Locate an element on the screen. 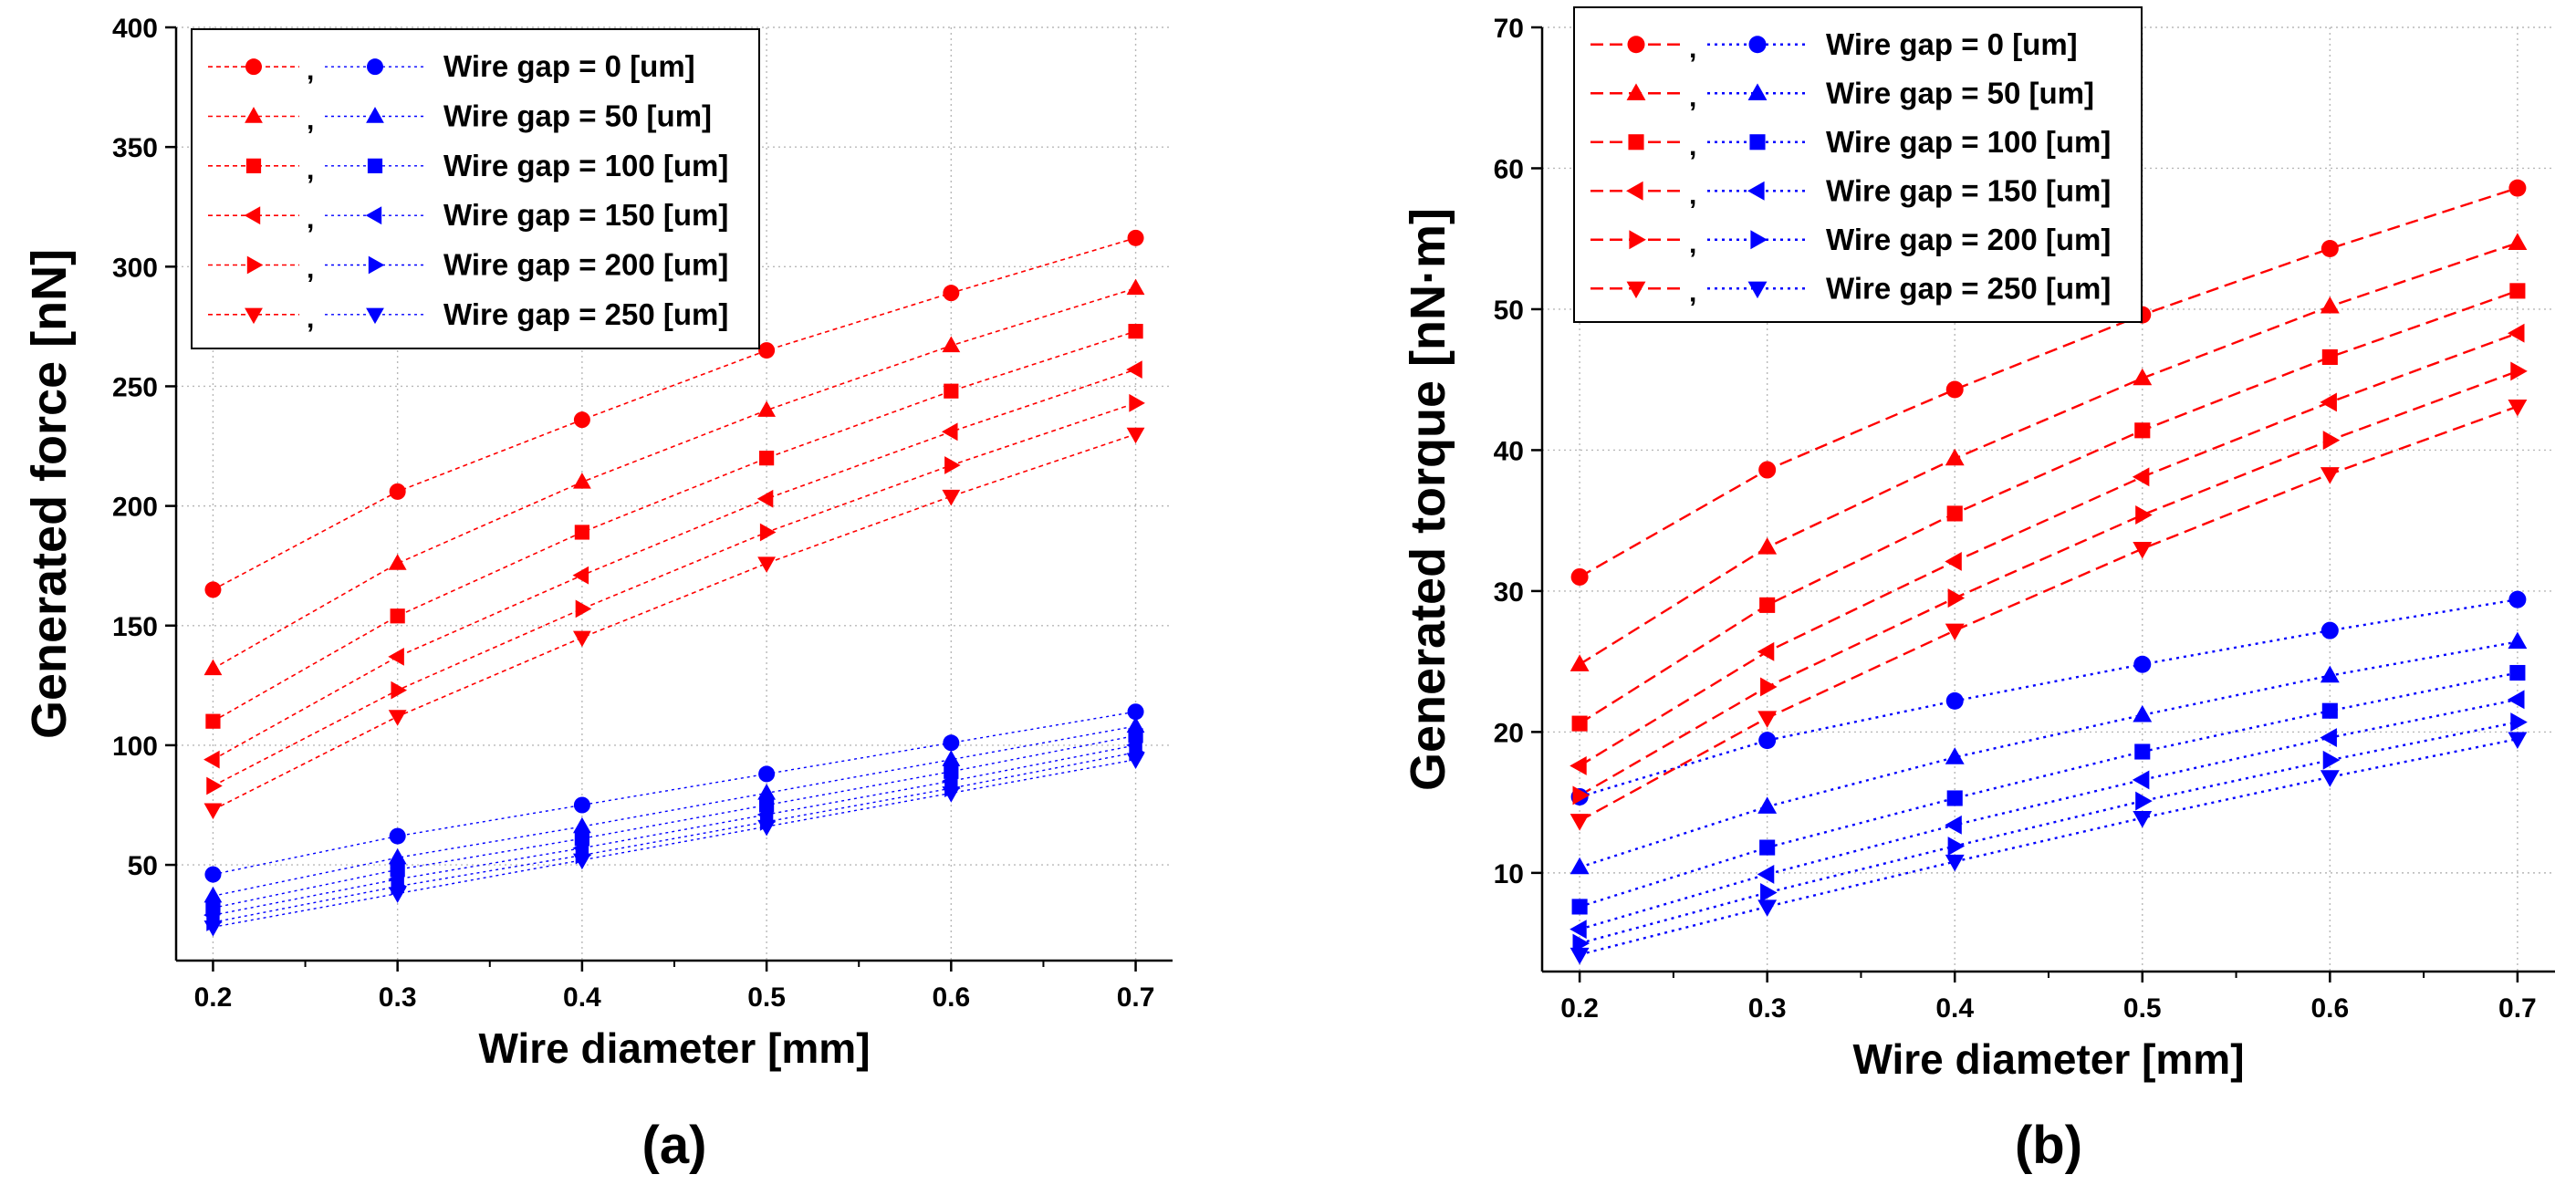 The image size is (2576, 1185). legend-blue-circle is located at coordinates (375, 67).